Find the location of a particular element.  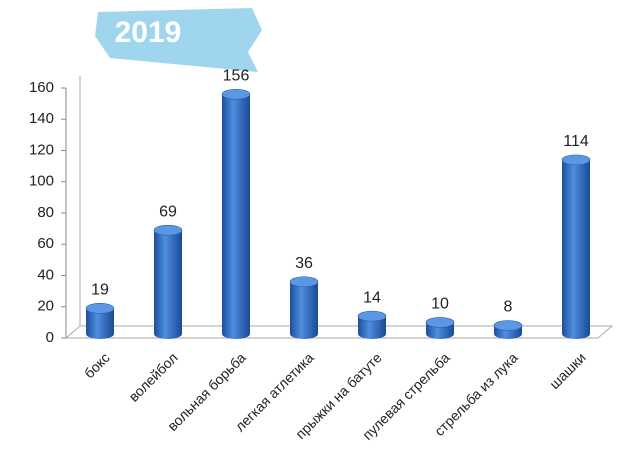

title-banner is located at coordinates (178, 40).